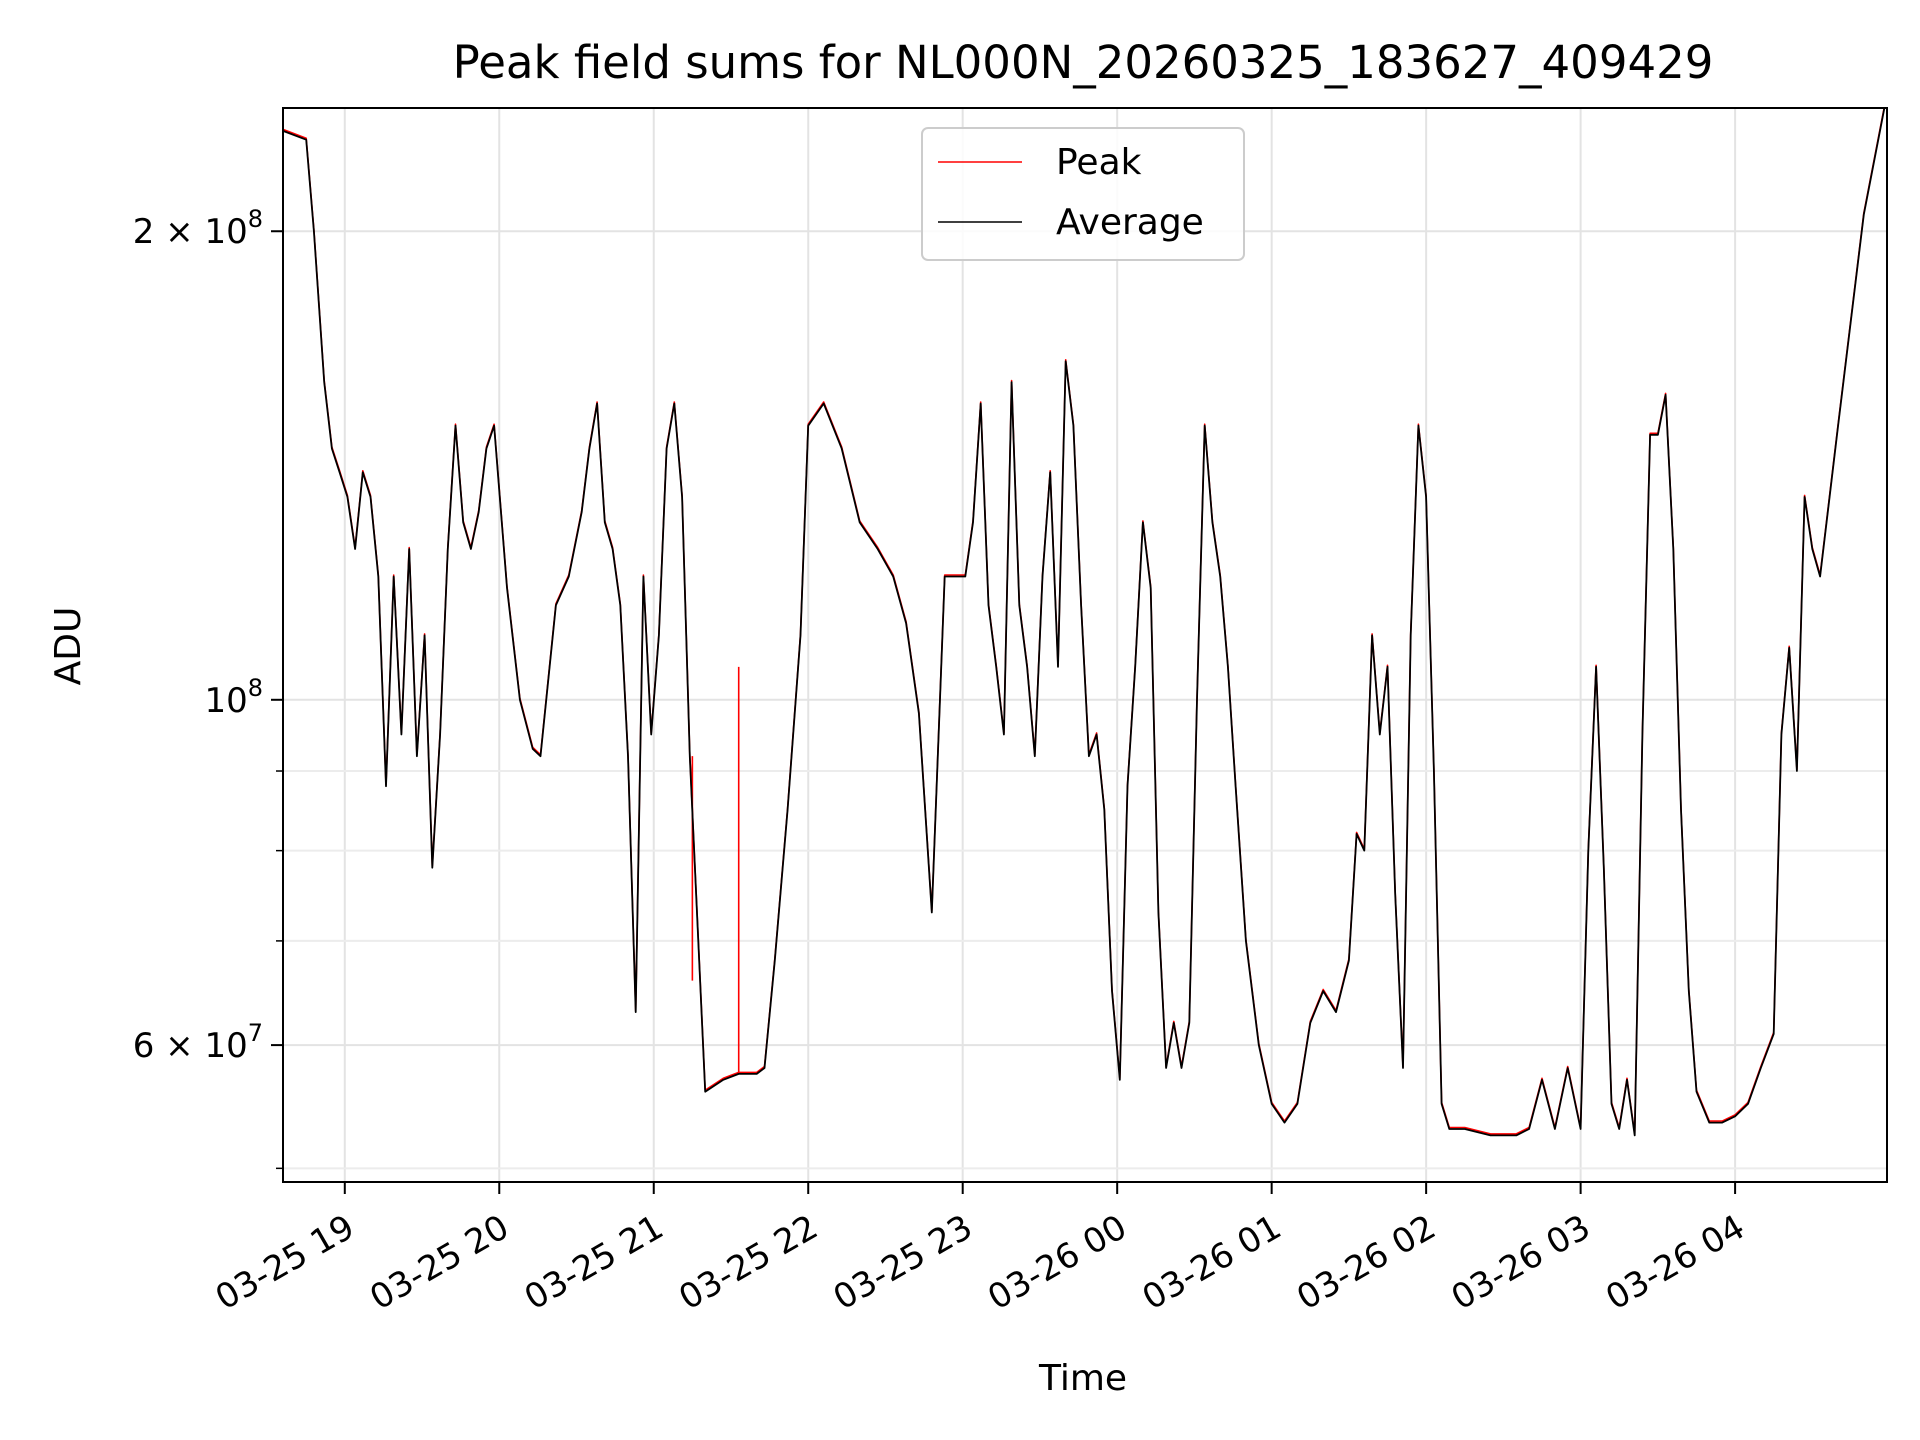 This screenshot has width=1920, height=1440. I want to click on legend-average-label: Average, so click(1130, 222).